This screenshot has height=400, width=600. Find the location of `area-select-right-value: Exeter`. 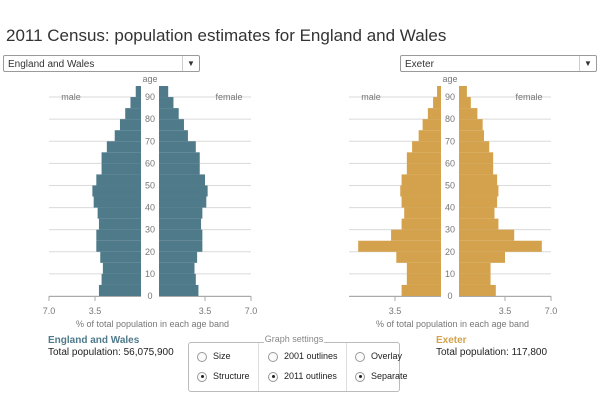

area-select-right-value: Exeter is located at coordinates (419, 64).